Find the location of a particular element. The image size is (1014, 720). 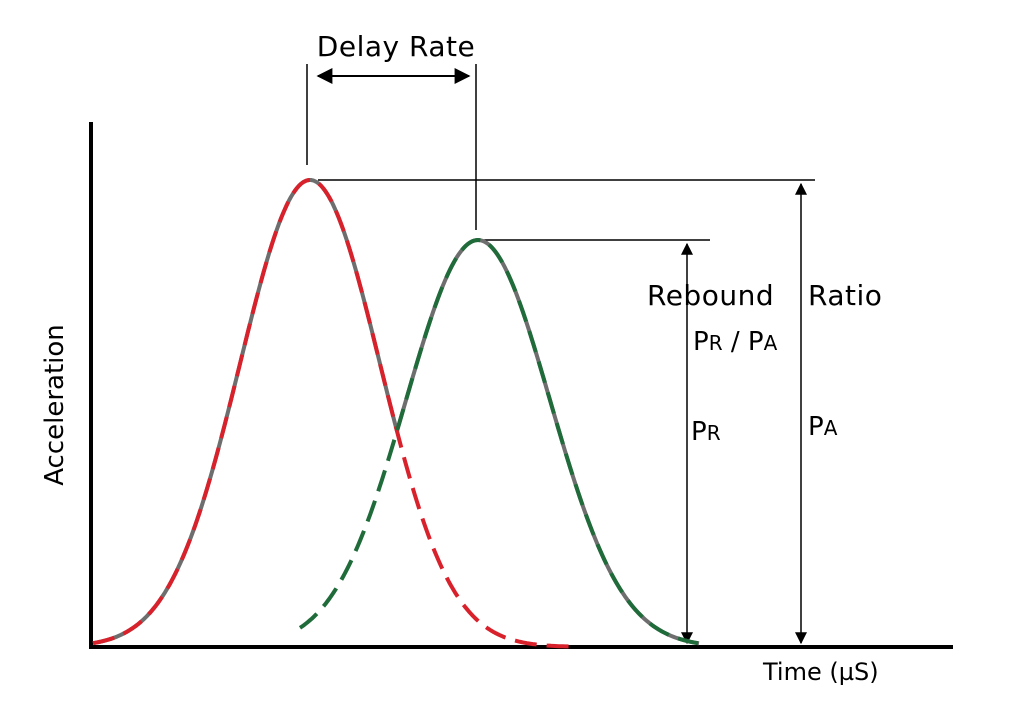

pr-label-sub: R is located at coordinates (714, 433).